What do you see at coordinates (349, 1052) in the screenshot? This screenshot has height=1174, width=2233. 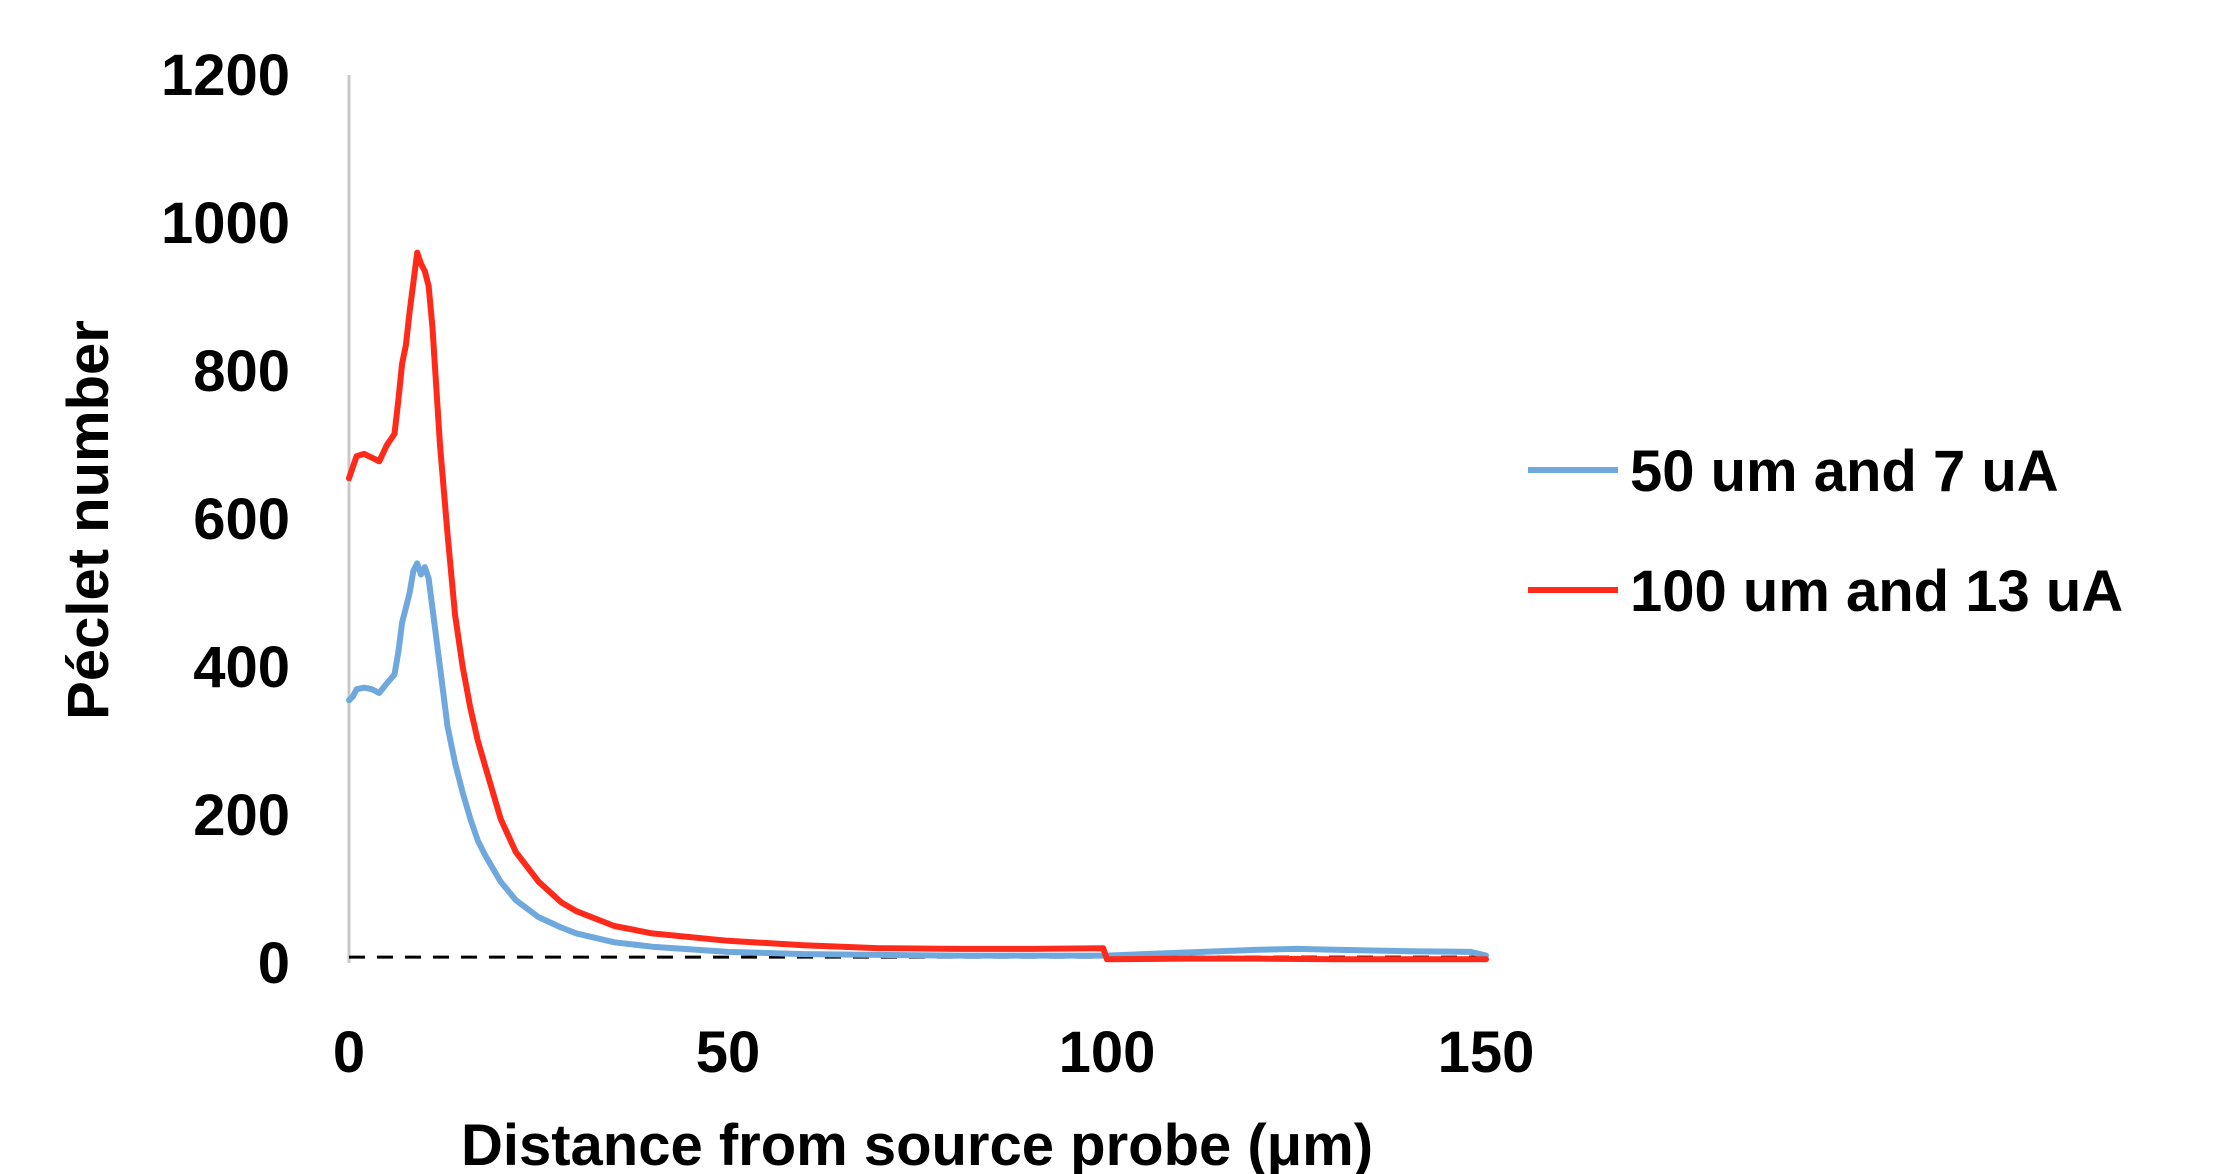 I see `x-tick-label: 0` at bounding box center [349, 1052].